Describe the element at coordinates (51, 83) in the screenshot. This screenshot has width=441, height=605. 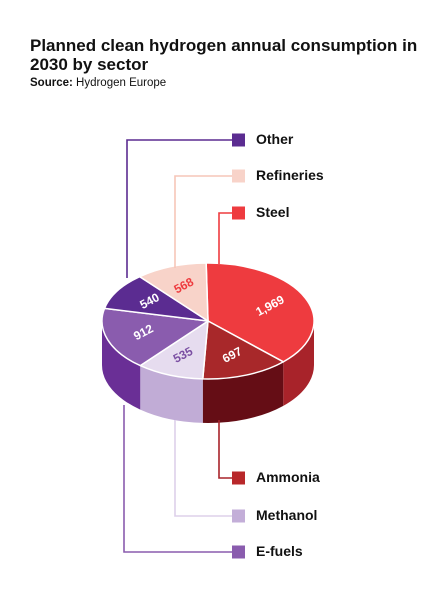
I see `source-label: Source:` at that location.